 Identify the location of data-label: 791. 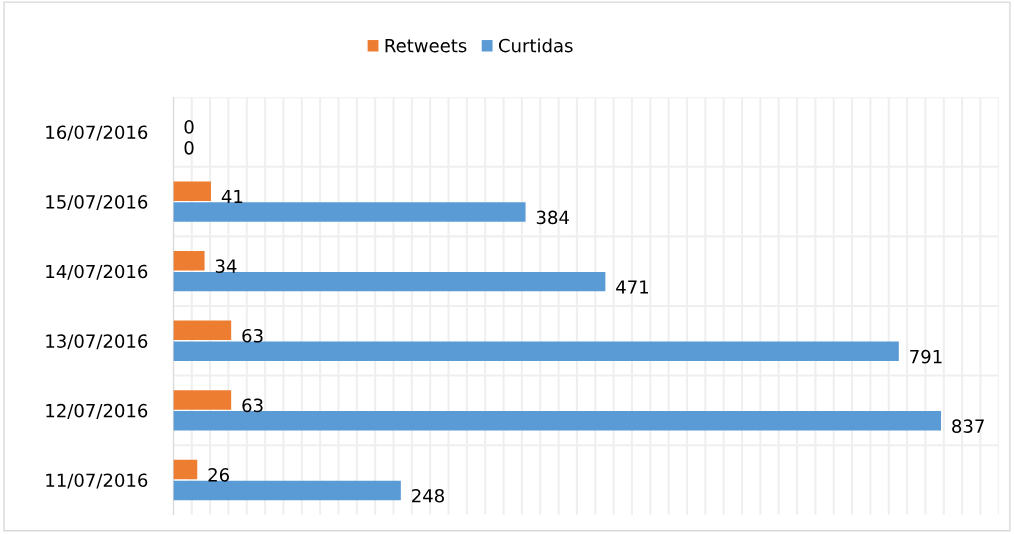
(926, 356).